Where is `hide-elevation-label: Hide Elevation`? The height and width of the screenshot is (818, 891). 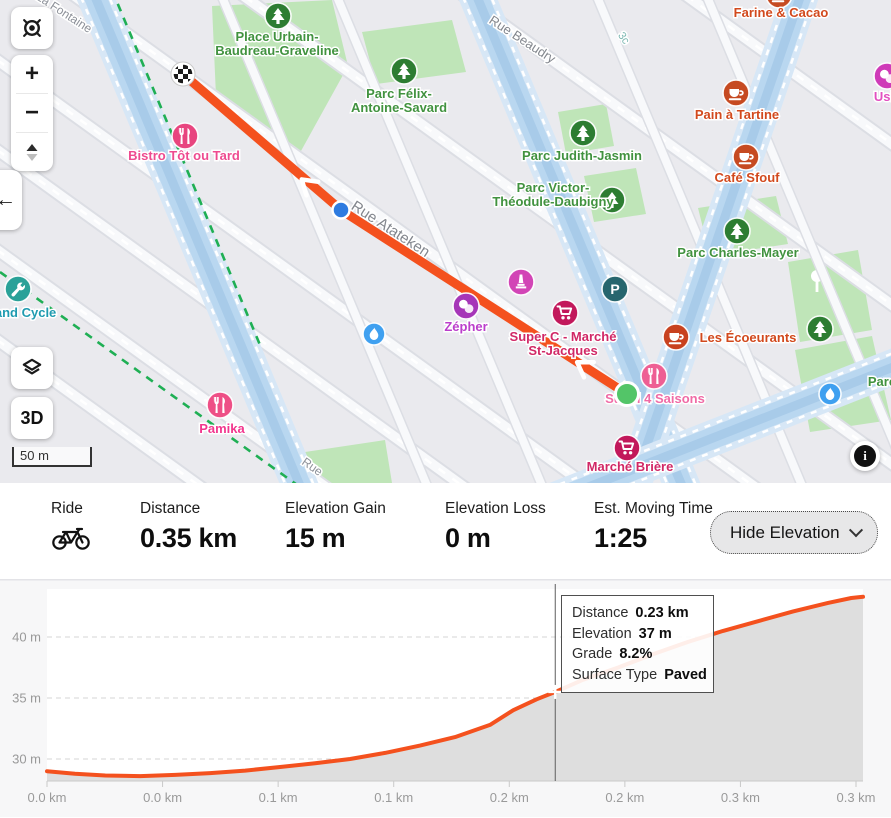
hide-elevation-label: Hide Elevation is located at coordinates (785, 532).